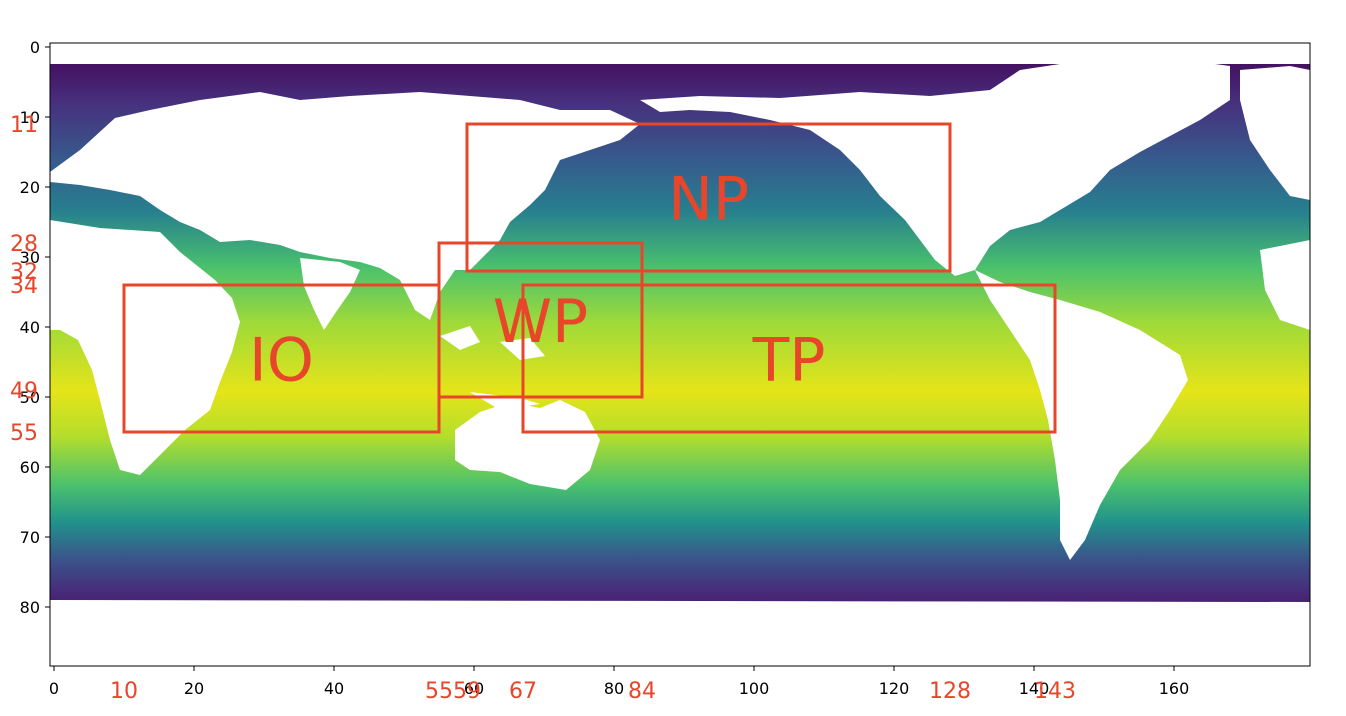  Describe the element at coordinates (614, 688) in the screenshot. I see `x-tick-label: 80` at that location.